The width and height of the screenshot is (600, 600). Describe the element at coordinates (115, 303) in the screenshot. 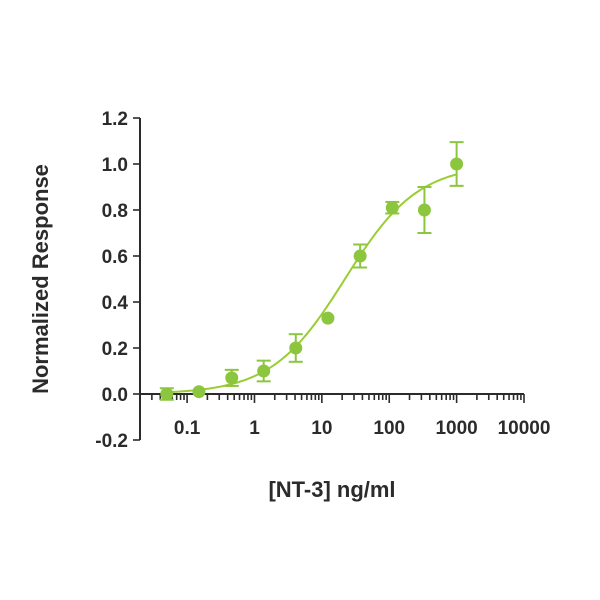

I see `y-tick-label: 0.4` at that location.